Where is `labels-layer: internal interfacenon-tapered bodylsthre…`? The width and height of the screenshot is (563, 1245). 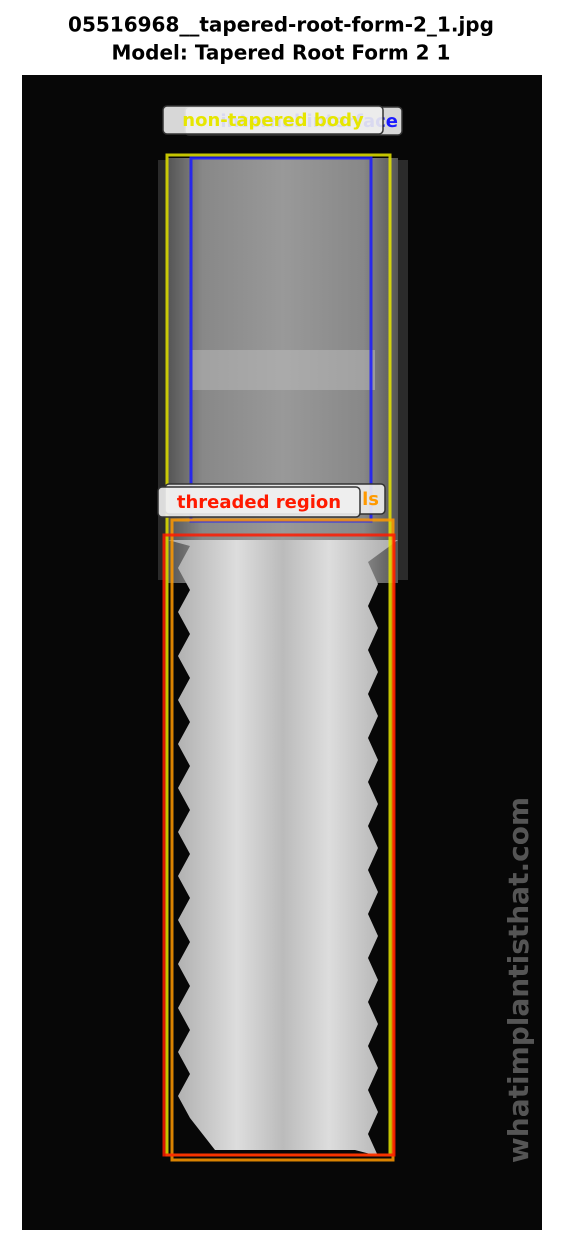
labels-layer: internal interfacenon-tapered bodylsthre… is located at coordinates (280, 311).